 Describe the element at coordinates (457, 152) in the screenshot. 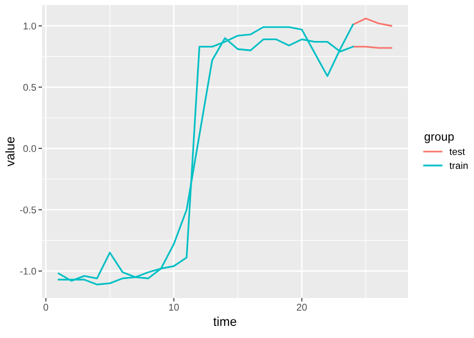

I see `legend-label: test` at that location.